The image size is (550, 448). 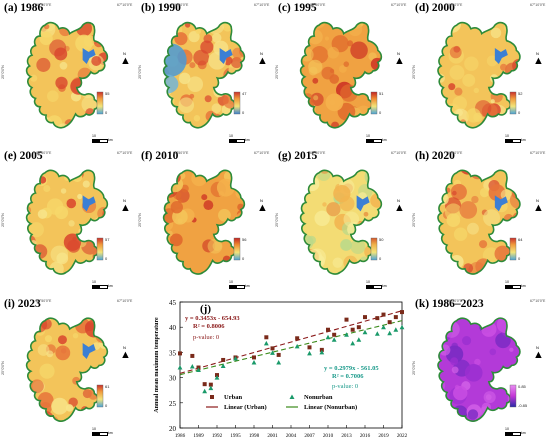 I want to click on fit-pvalue-urban: p-value: 0, so click(x=206, y=337).